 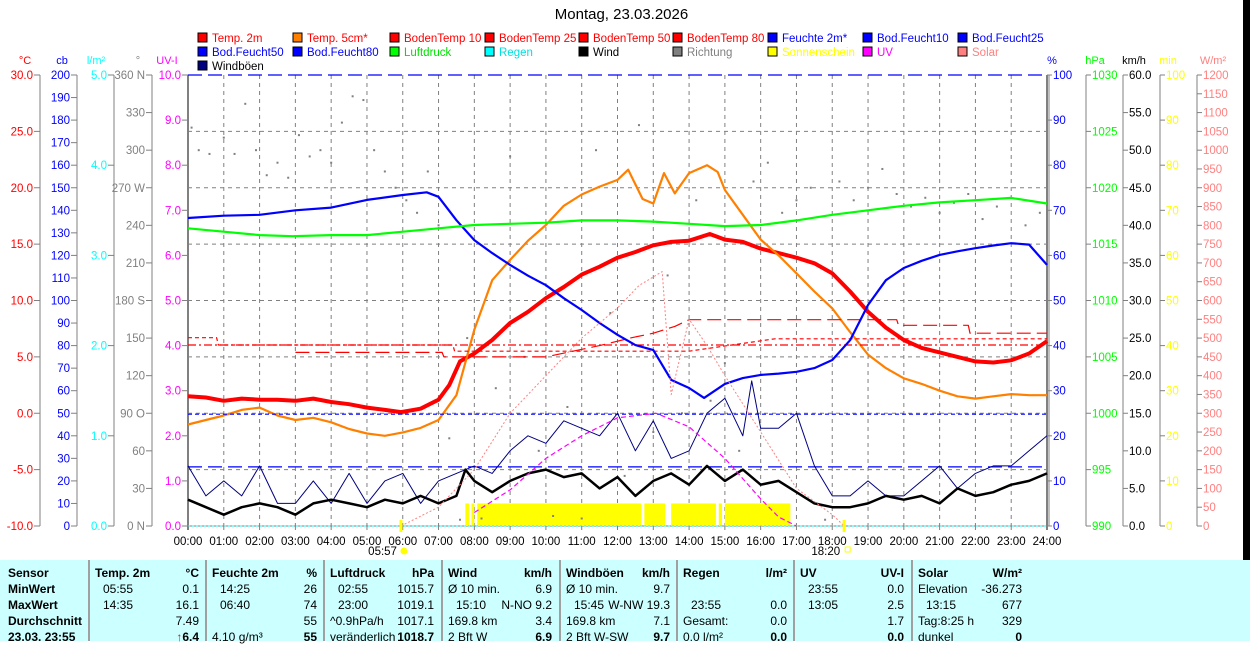 I want to click on table-cell: MinWert, so click(x=32, y=589).